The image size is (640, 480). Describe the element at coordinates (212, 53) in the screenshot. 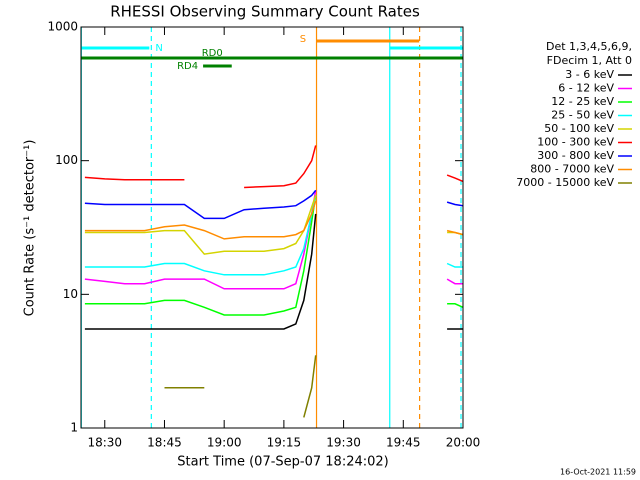

I see `flag-label: RD0` at that location.